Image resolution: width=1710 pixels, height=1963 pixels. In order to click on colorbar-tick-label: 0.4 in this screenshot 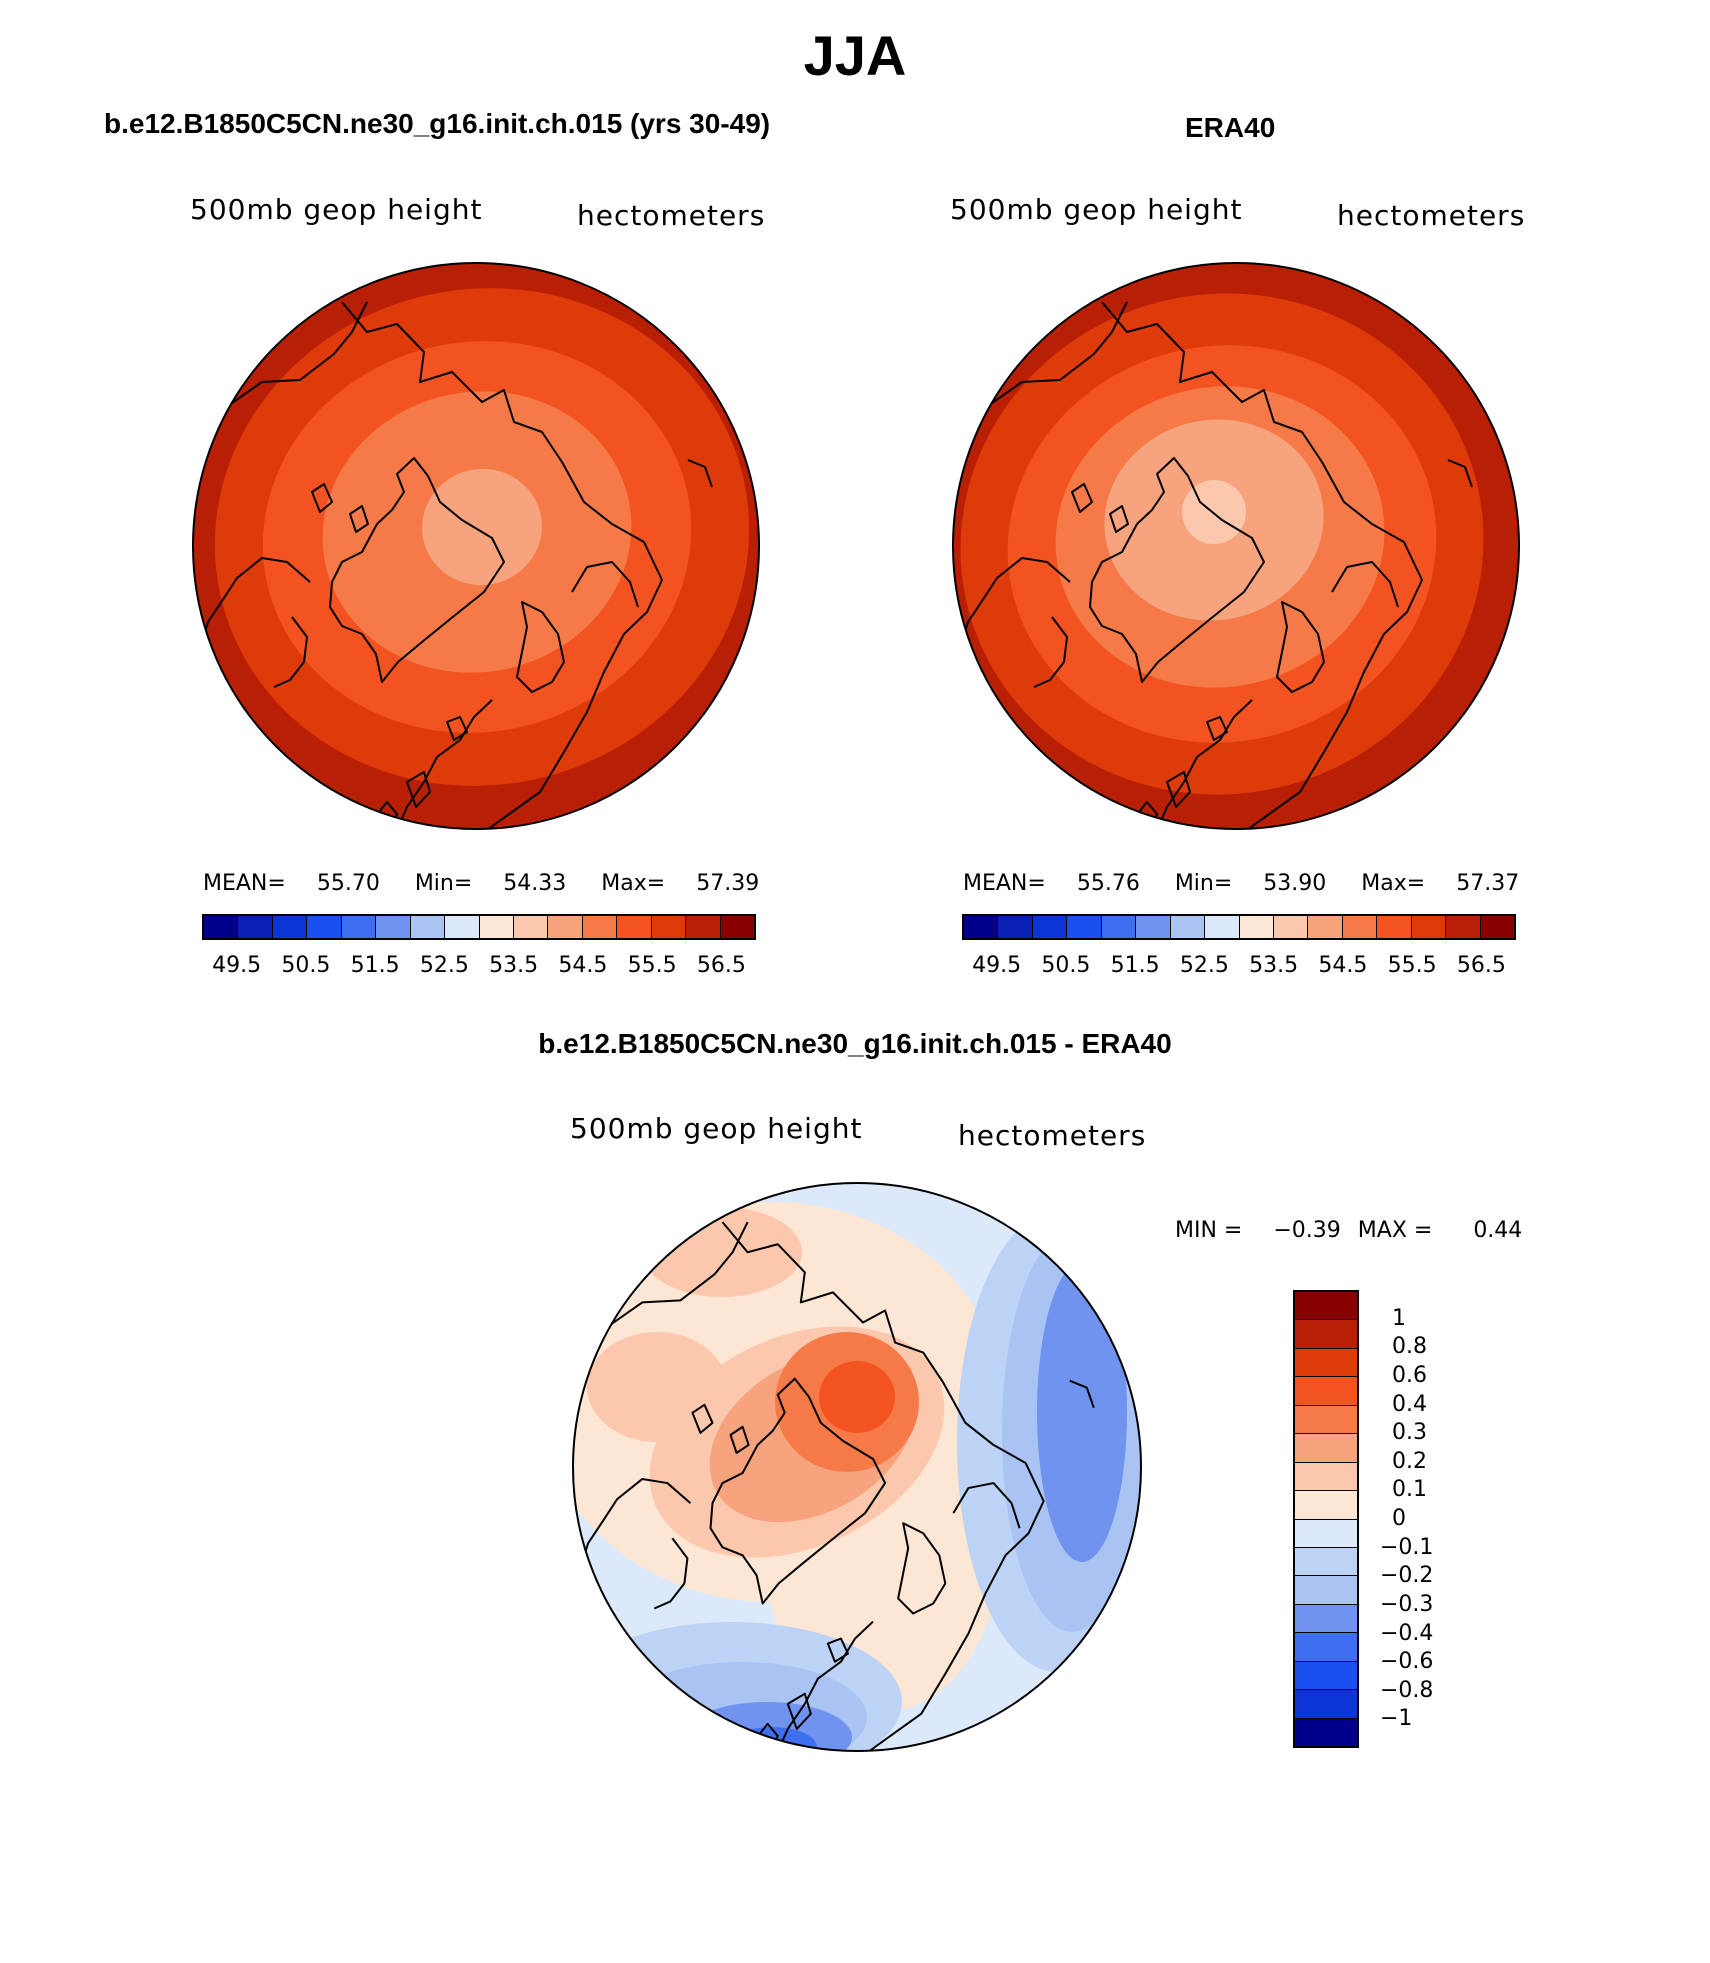, I will do `click(1409, 1404)`.